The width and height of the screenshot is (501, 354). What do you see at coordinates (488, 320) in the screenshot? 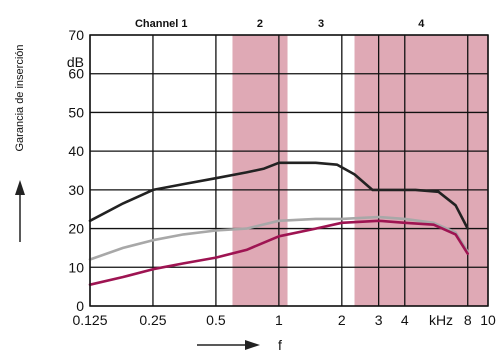
I see `x-tick-label-8: 10` at bounding box center [488, 320].